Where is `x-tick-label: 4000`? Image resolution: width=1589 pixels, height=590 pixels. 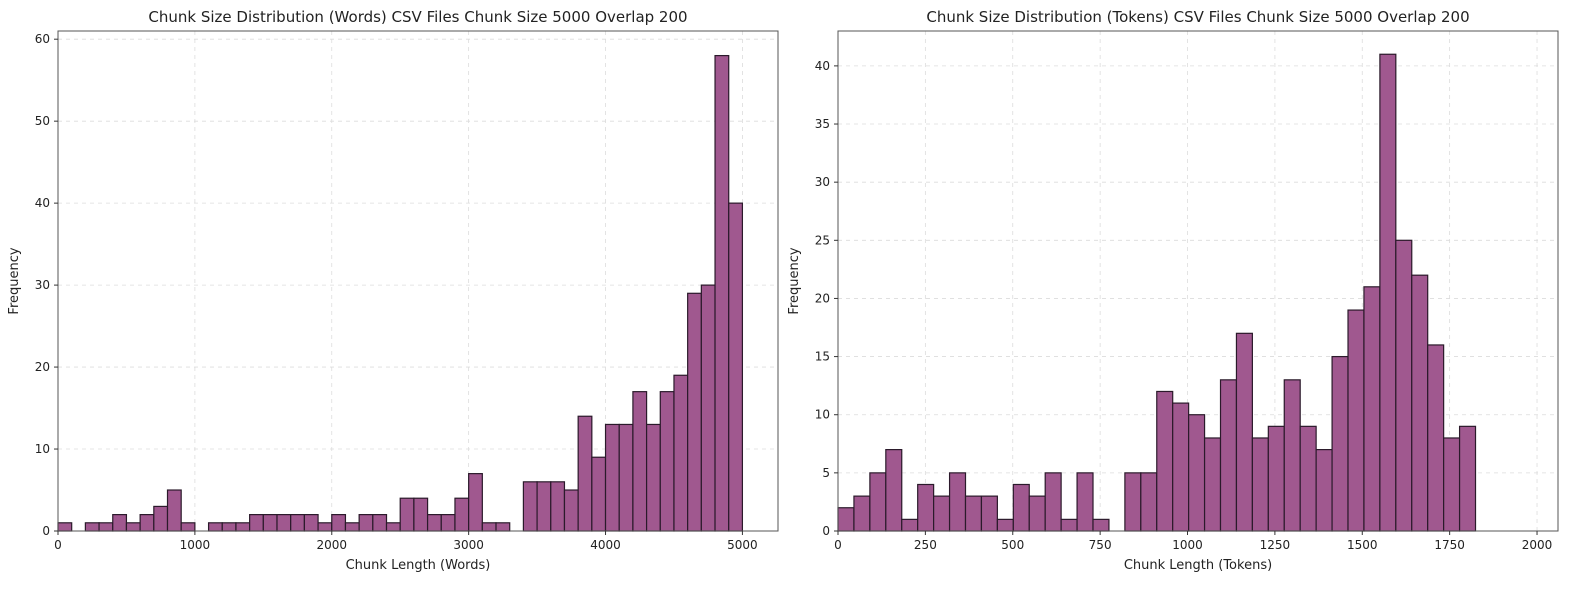 x-tick-label: 4000 is located at coordinates (605, 545).